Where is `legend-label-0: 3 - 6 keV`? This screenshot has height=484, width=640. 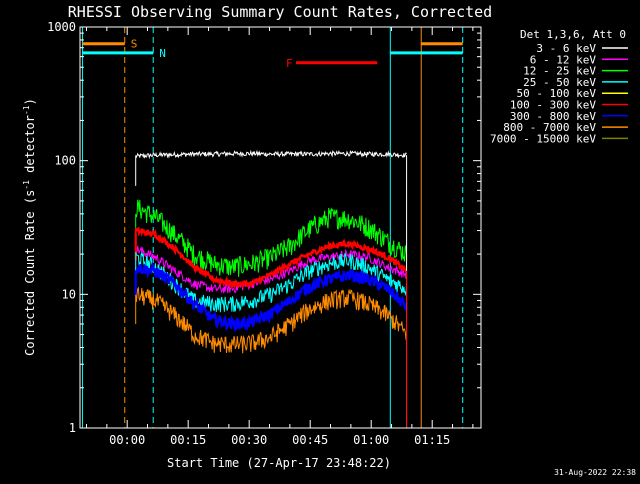 legend-label-0: 3 - 6 keV is located at coordinates (566, 48).